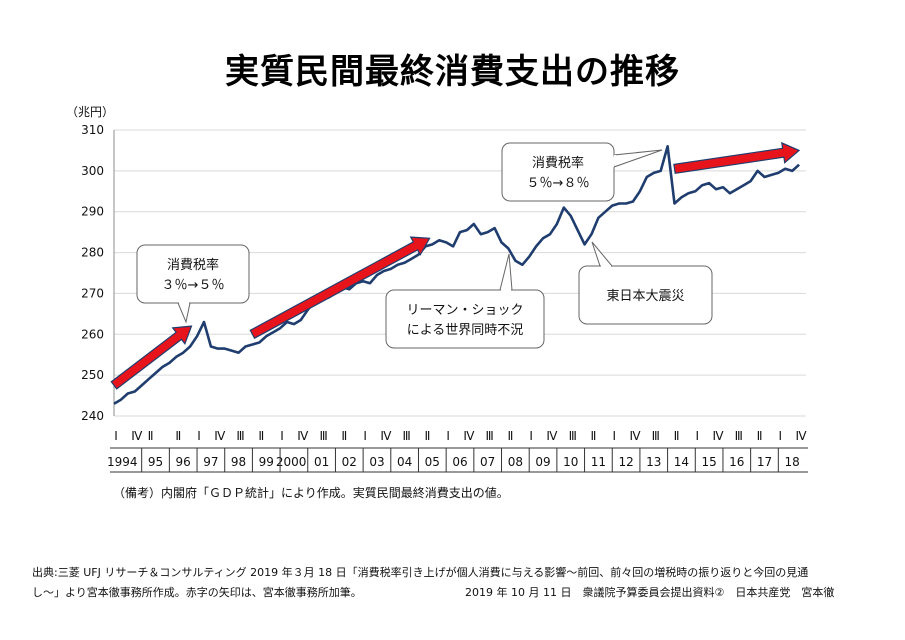 The image size is (905, 640). I want to click on x-year-label: 17, so click(764, 462).